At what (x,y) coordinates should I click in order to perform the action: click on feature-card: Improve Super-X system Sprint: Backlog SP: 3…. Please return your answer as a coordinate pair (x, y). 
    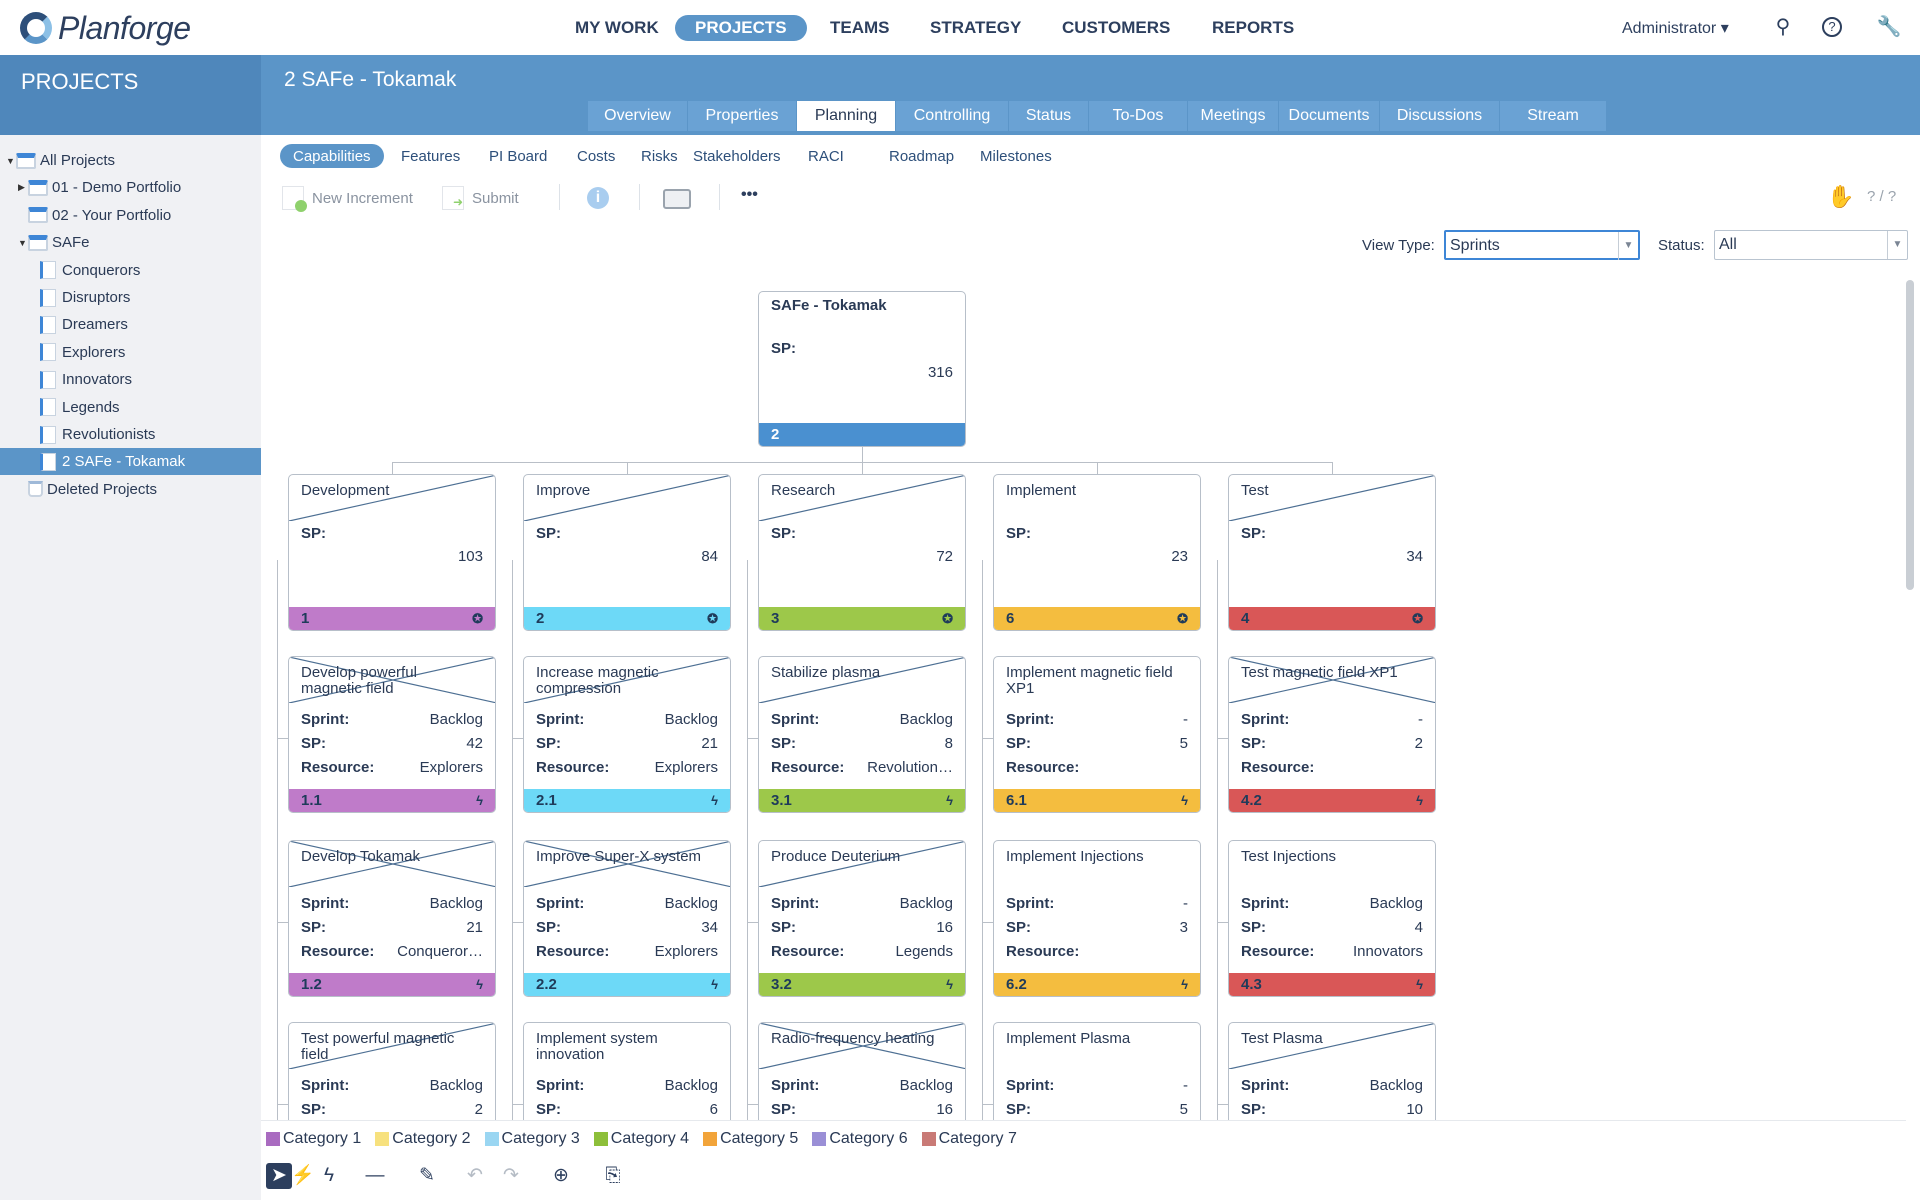
    Looking at the image, I should click on (627, 918).